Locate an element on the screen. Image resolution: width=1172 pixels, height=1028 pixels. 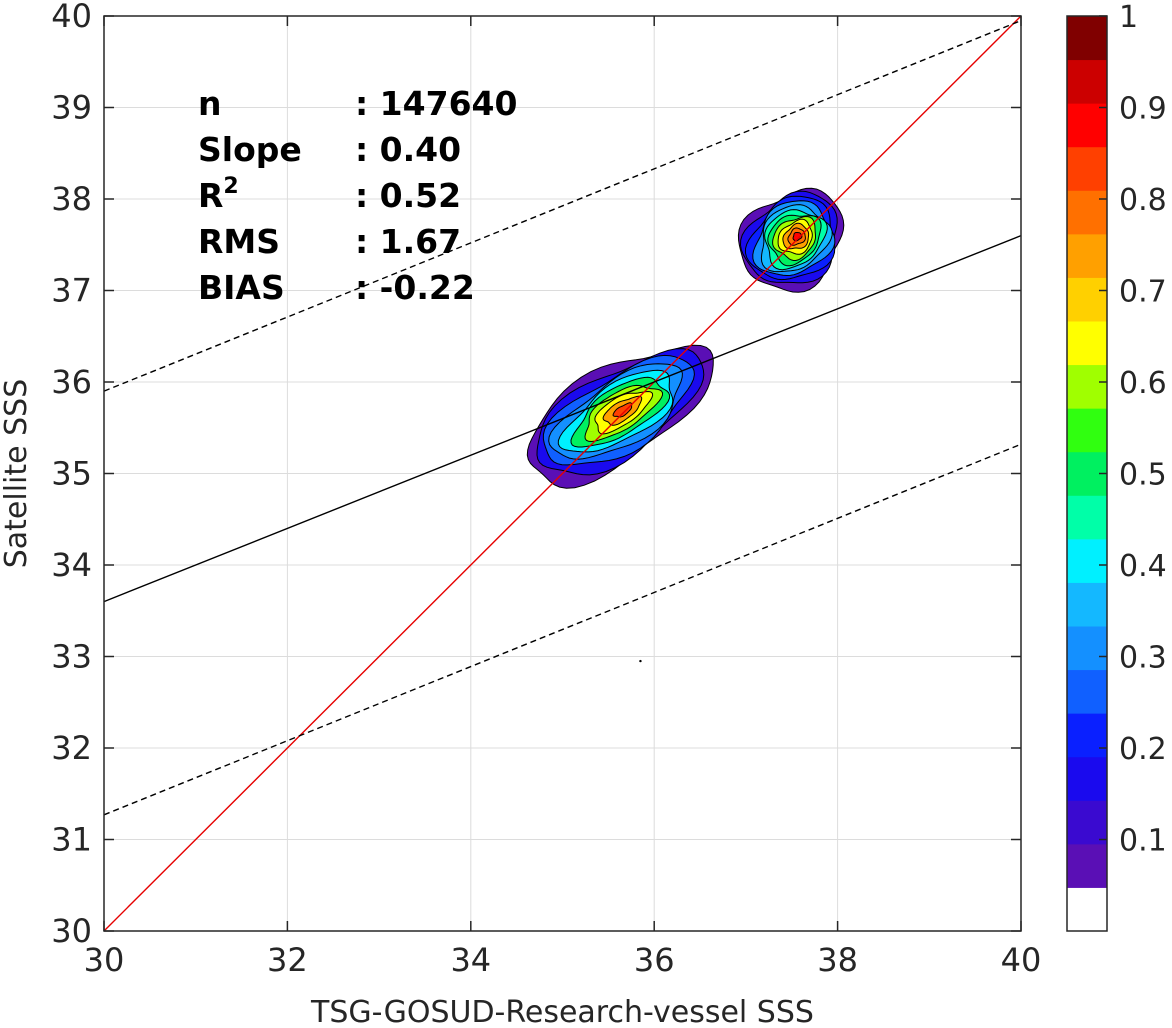
colorbar-tick-label: 0.6 is located at coordinates (1143, 383).